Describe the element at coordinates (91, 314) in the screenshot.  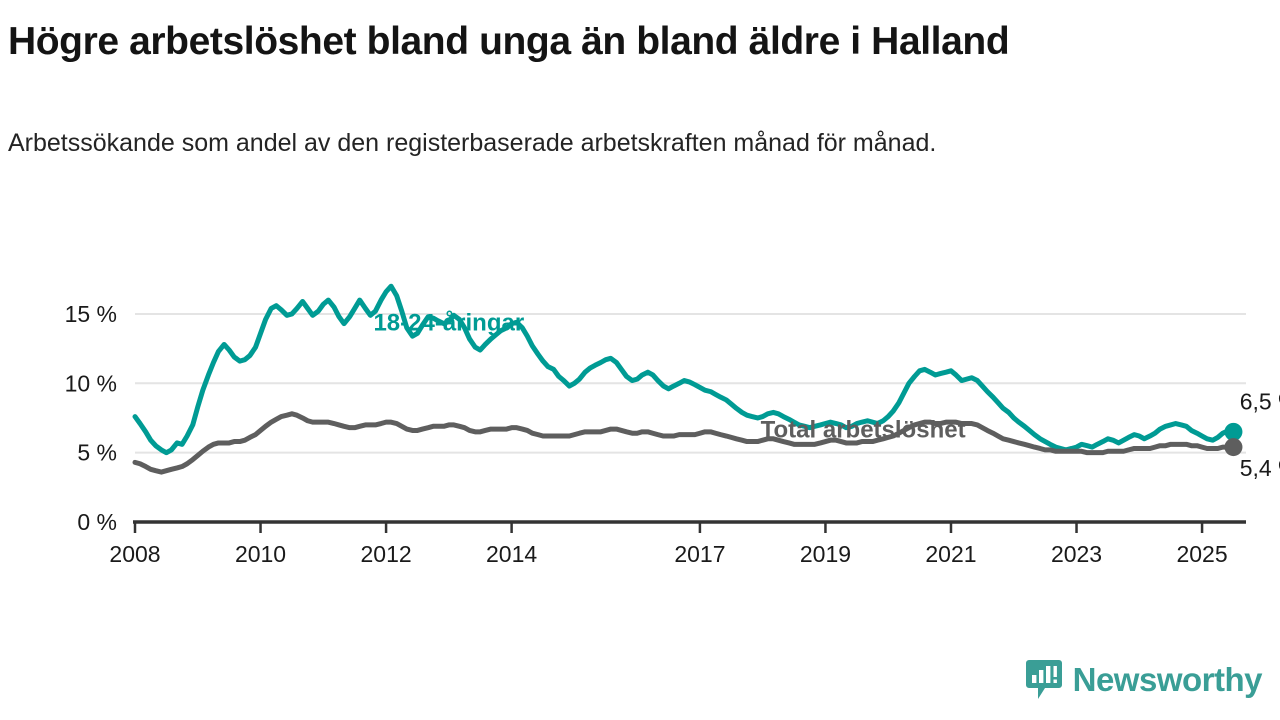
I see `y-tick-label: 15 %` at that location.